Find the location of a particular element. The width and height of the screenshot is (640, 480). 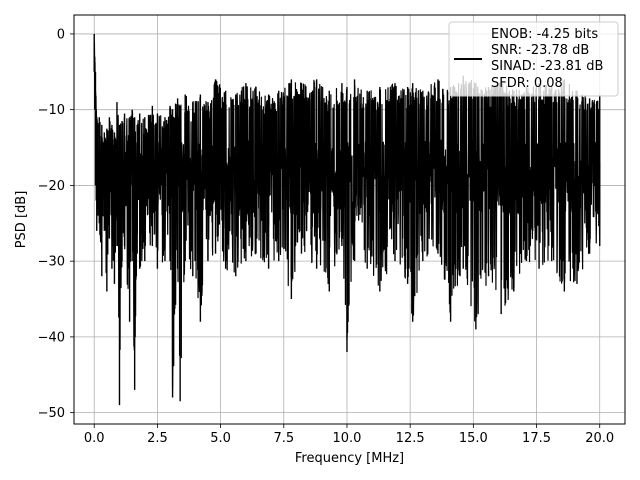

legend-sfdr: SFDR: 0.08 is located at coordinates (527, 83).